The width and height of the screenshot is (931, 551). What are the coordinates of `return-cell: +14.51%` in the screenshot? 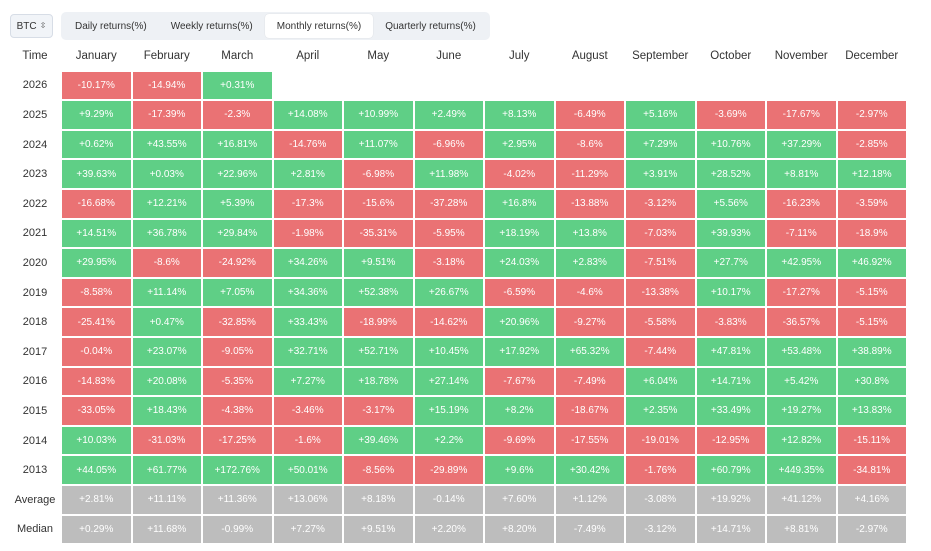 It's located at (96, 233).